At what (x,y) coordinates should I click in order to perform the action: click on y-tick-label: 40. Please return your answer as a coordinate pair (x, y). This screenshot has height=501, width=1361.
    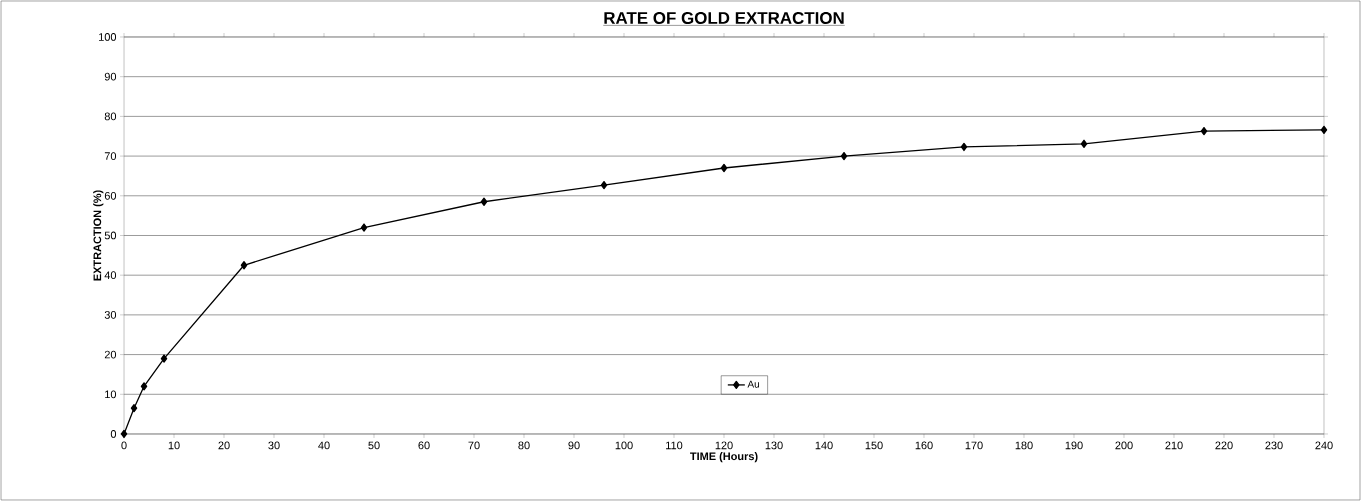
    Looking at the image, I should click on (110, 275).